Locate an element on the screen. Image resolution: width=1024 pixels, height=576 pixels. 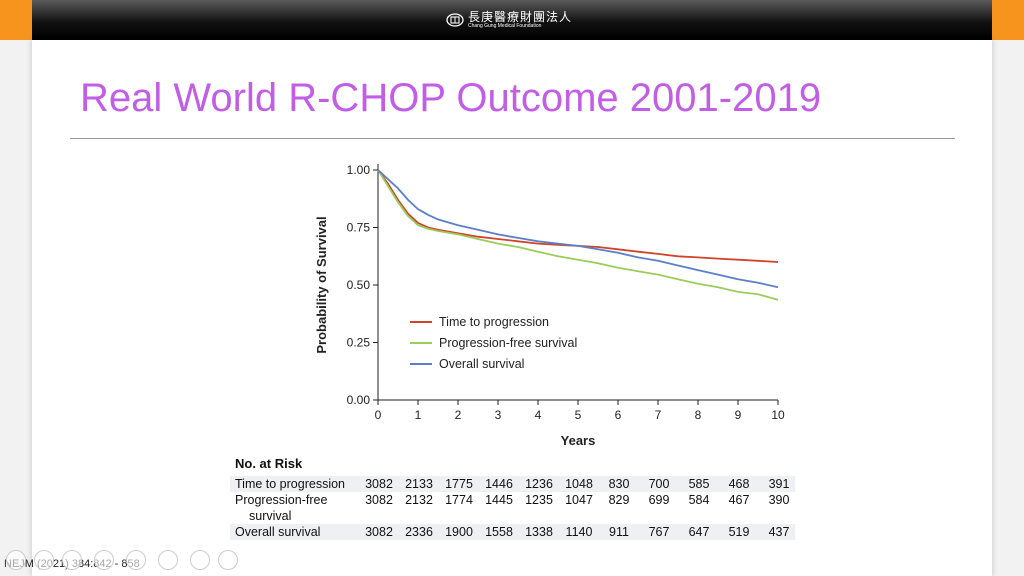
screen-icon is located at coordinates (200, 560).